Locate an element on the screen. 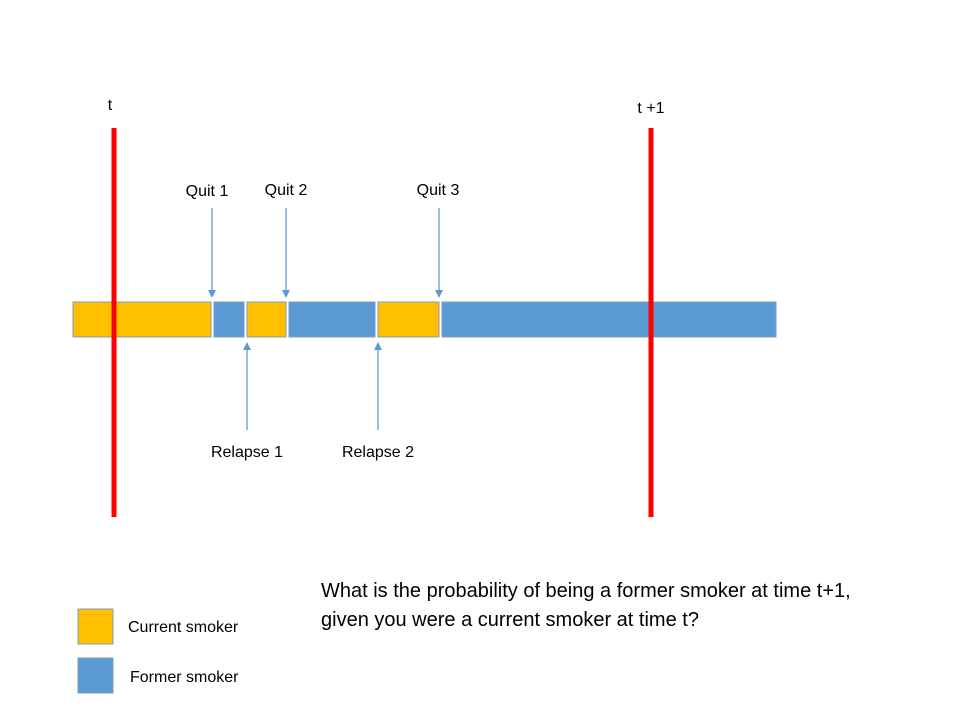 This screenshot has width=960, height=720. quit-3-label: Quit 3 is located at coordinates (438, 190).